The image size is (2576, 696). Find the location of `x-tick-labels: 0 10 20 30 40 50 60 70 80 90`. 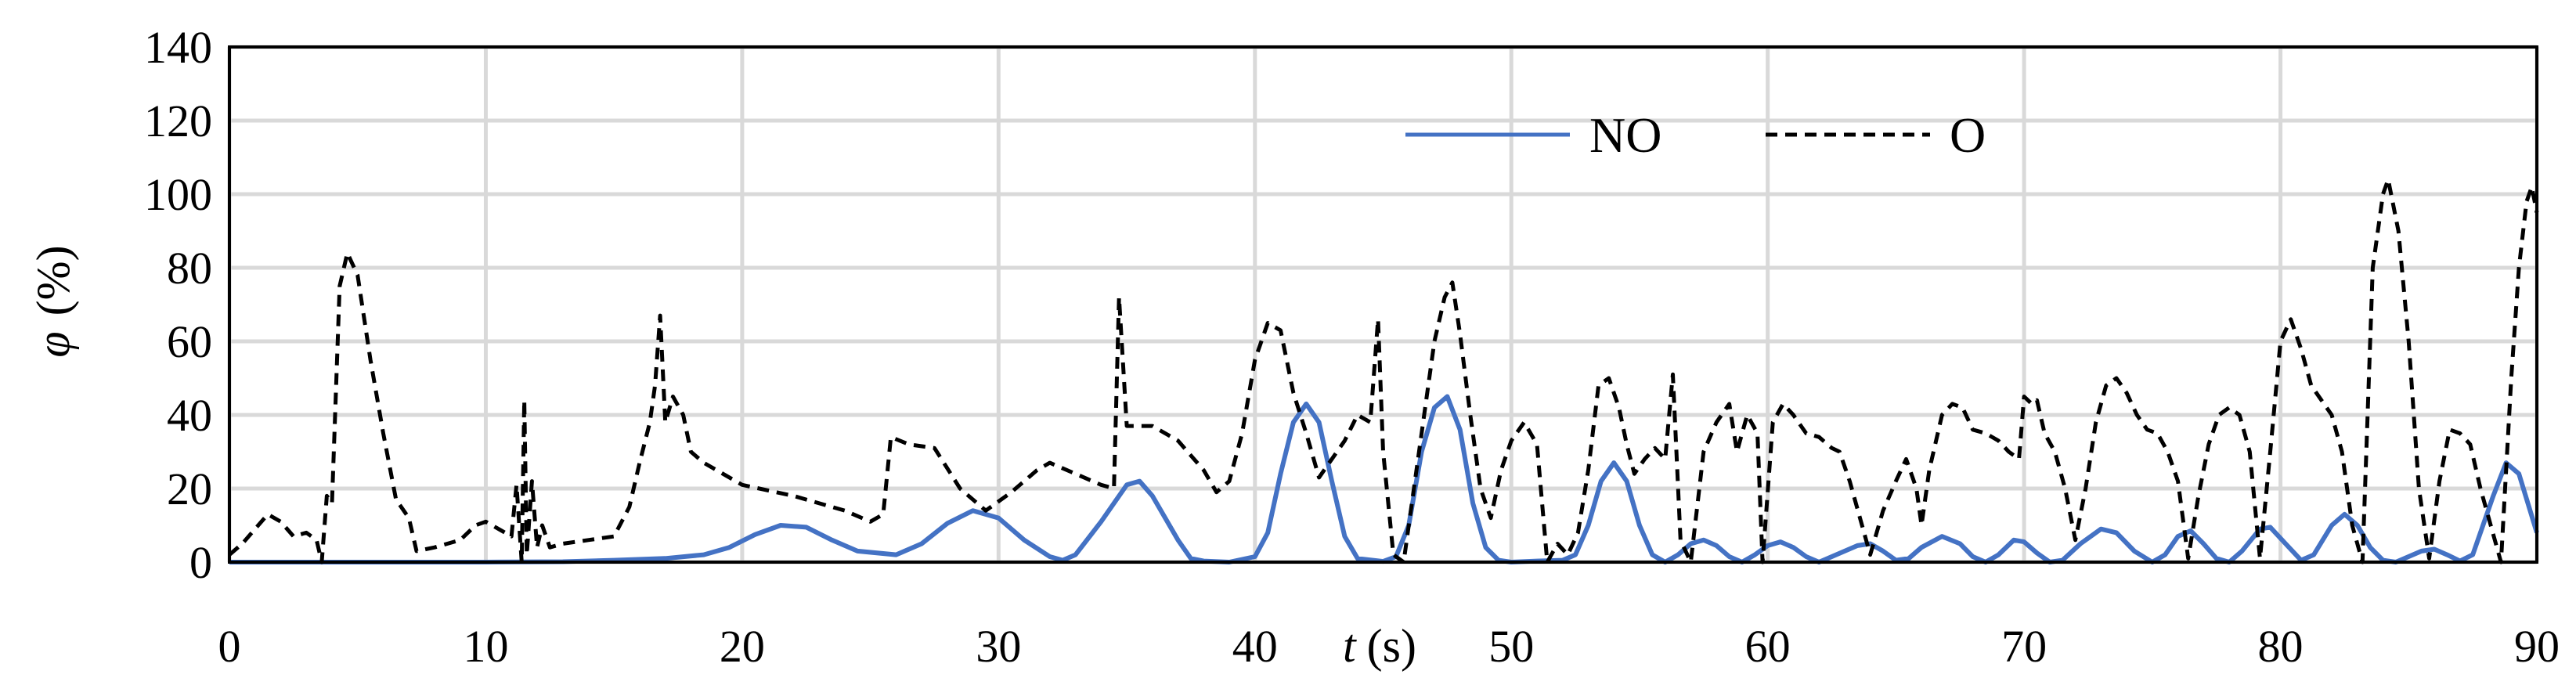

x-tick-labels: 0 10 20 30 40 50 60 70 80 90 is located at coordinates (1389, 646).